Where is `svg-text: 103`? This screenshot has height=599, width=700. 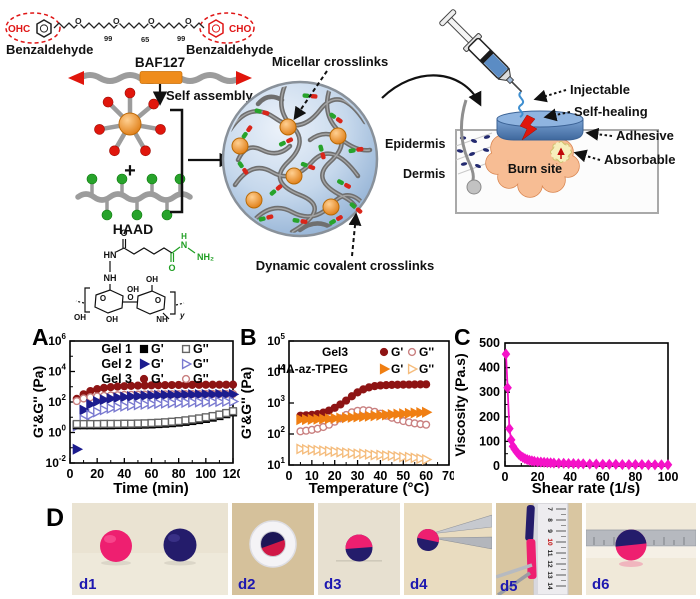 svg-text: 103 is located at coordinates (276, 402).